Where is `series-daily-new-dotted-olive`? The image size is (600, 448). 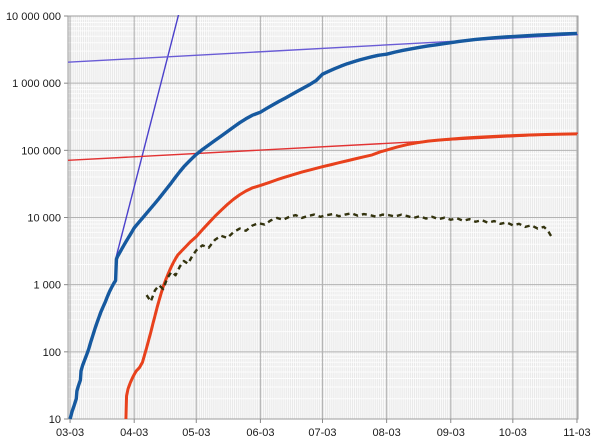
series-daily-new-dotted-olive is located at coordinates (349, 257).